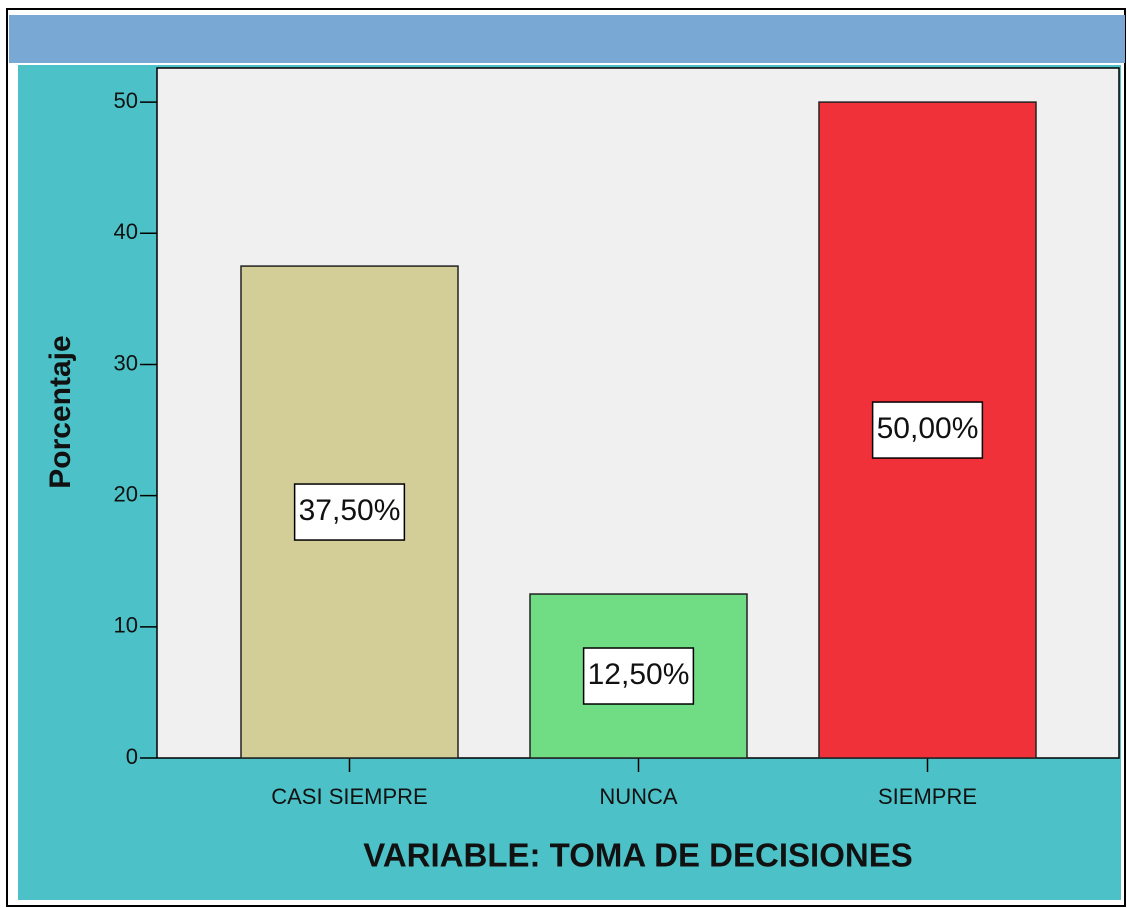 The width and height of the screenshot is (1127, 908). Describe the element at coordinates (132, 756) in the screenshot. I see `y-tick-label: 0` at that location.